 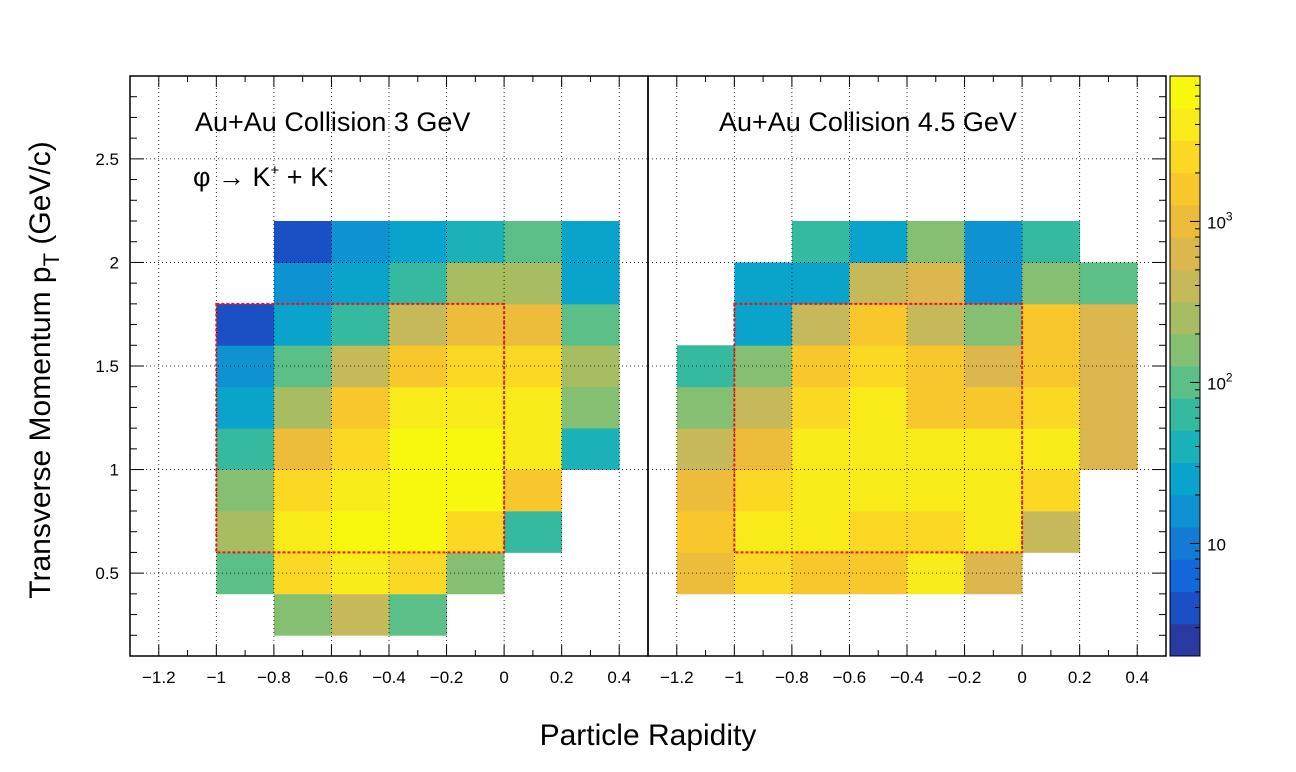 I want to click on x-axis-label: Particle Rapidity, so click(x=648, y=735).